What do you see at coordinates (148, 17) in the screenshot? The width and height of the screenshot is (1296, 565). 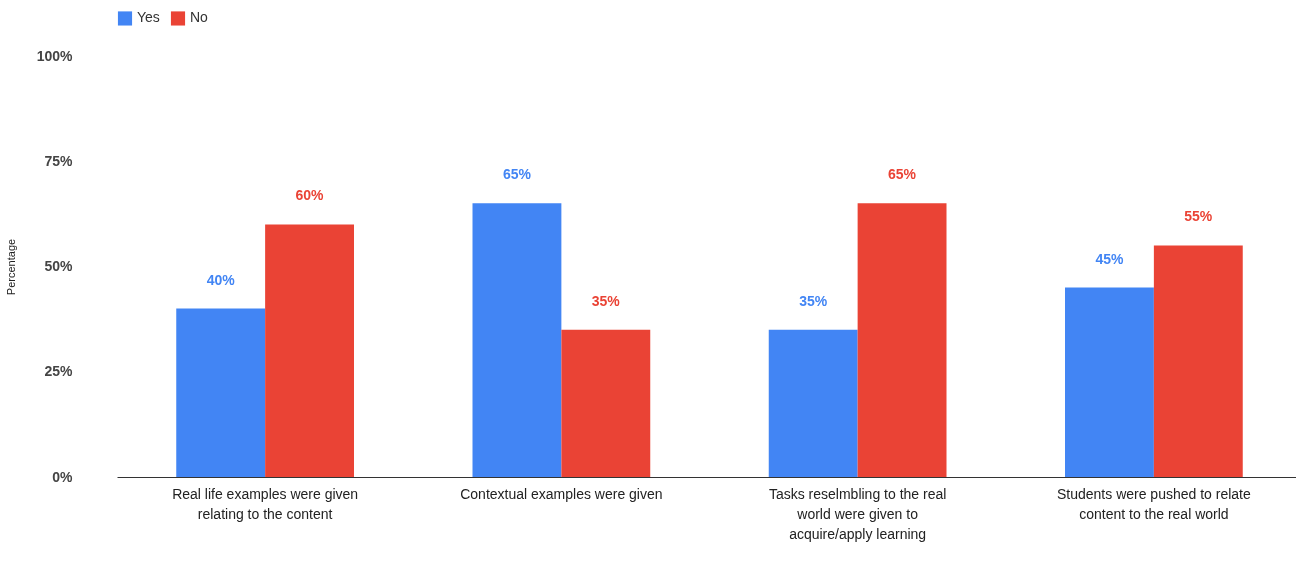 I see `legend-label: Yes` at bounding box center [148, 17].